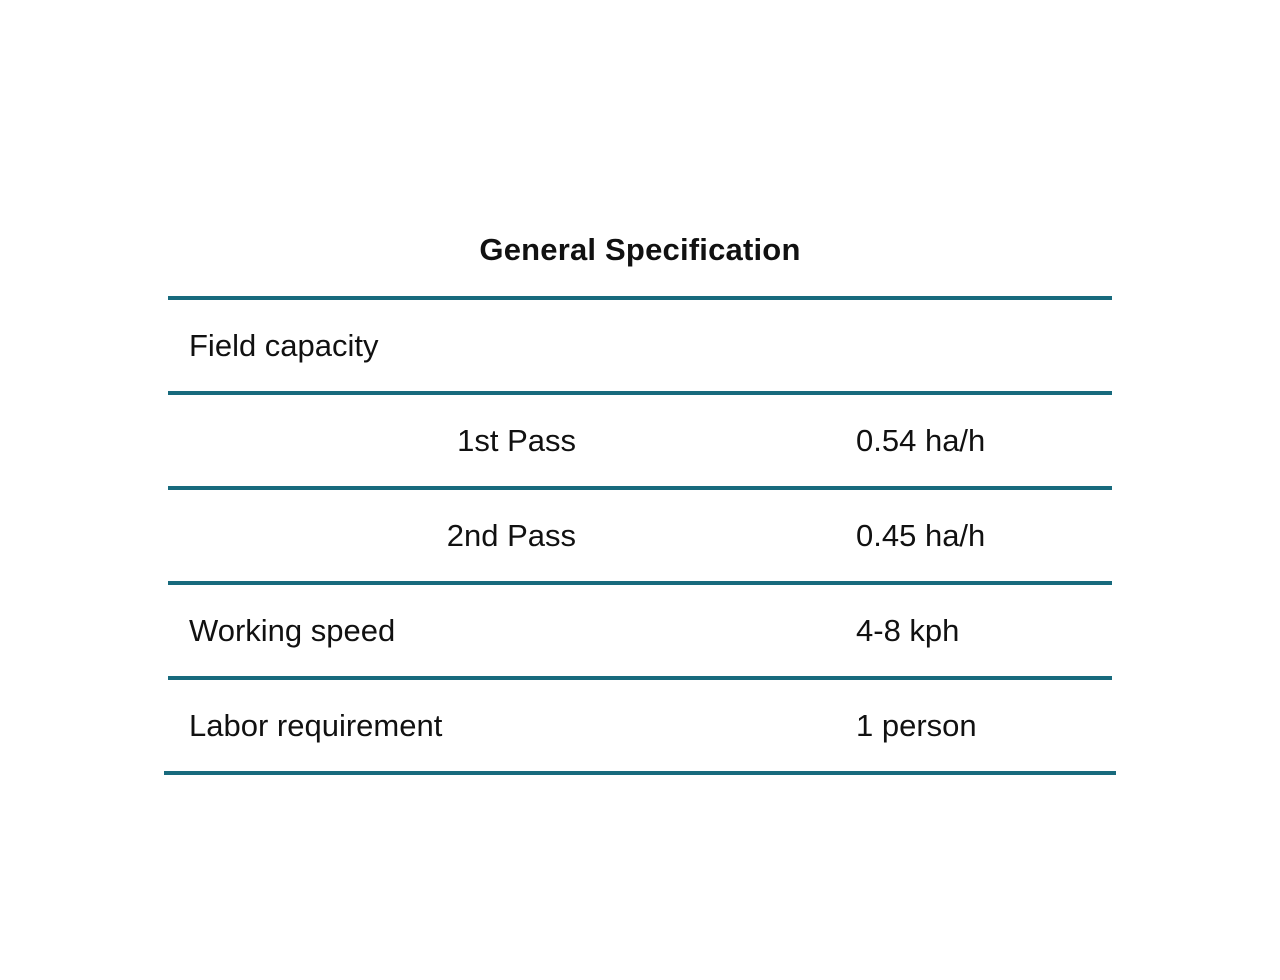 This screenshot has width=1280, height=980. I want to click on table-title: General Specification, so click(640, 249).